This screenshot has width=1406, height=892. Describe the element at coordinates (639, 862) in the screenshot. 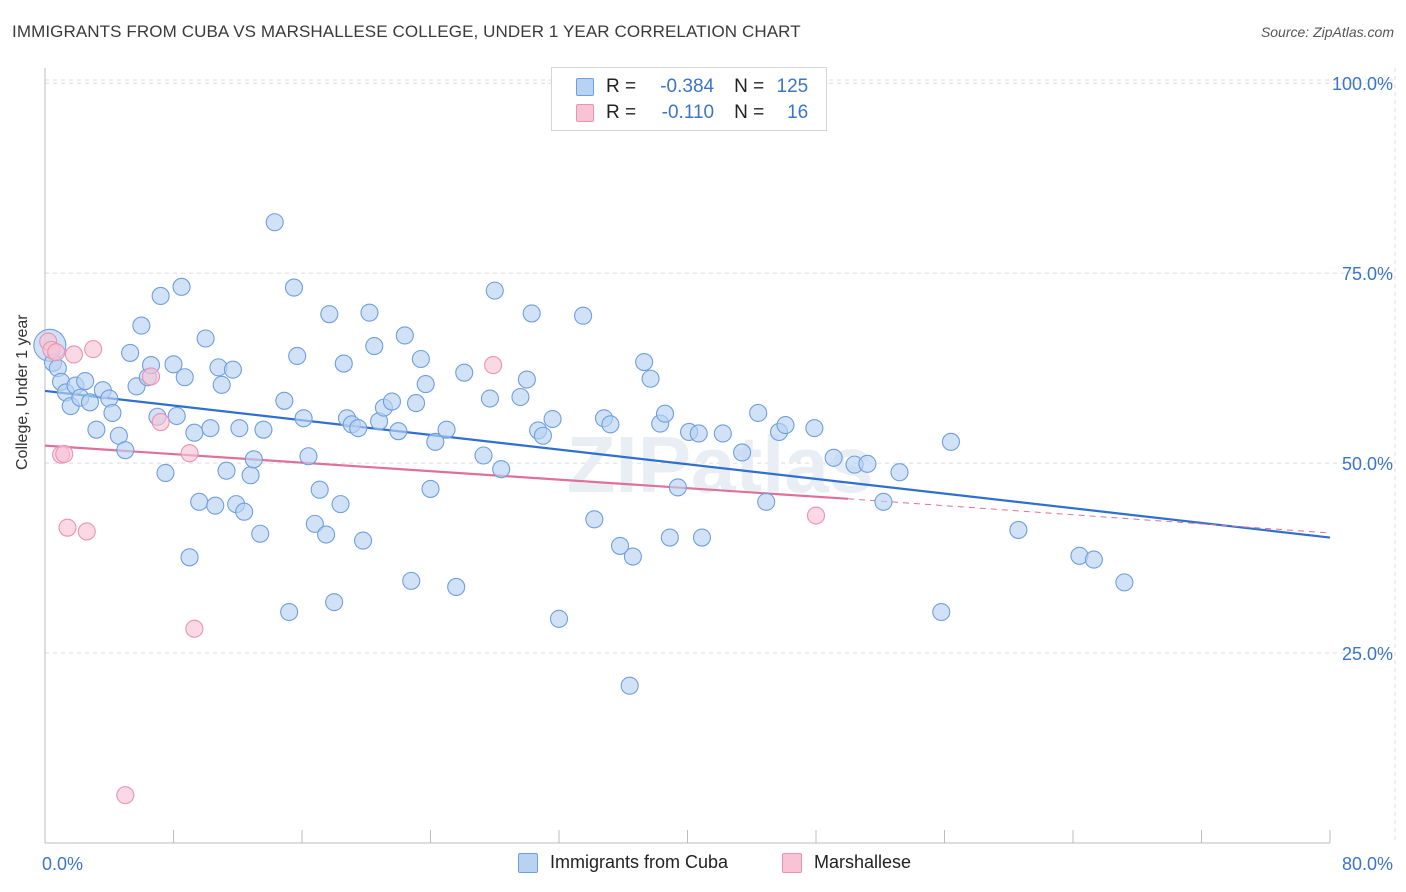

I see `series-label-cuba: Immigrants from Cuba` at that location.